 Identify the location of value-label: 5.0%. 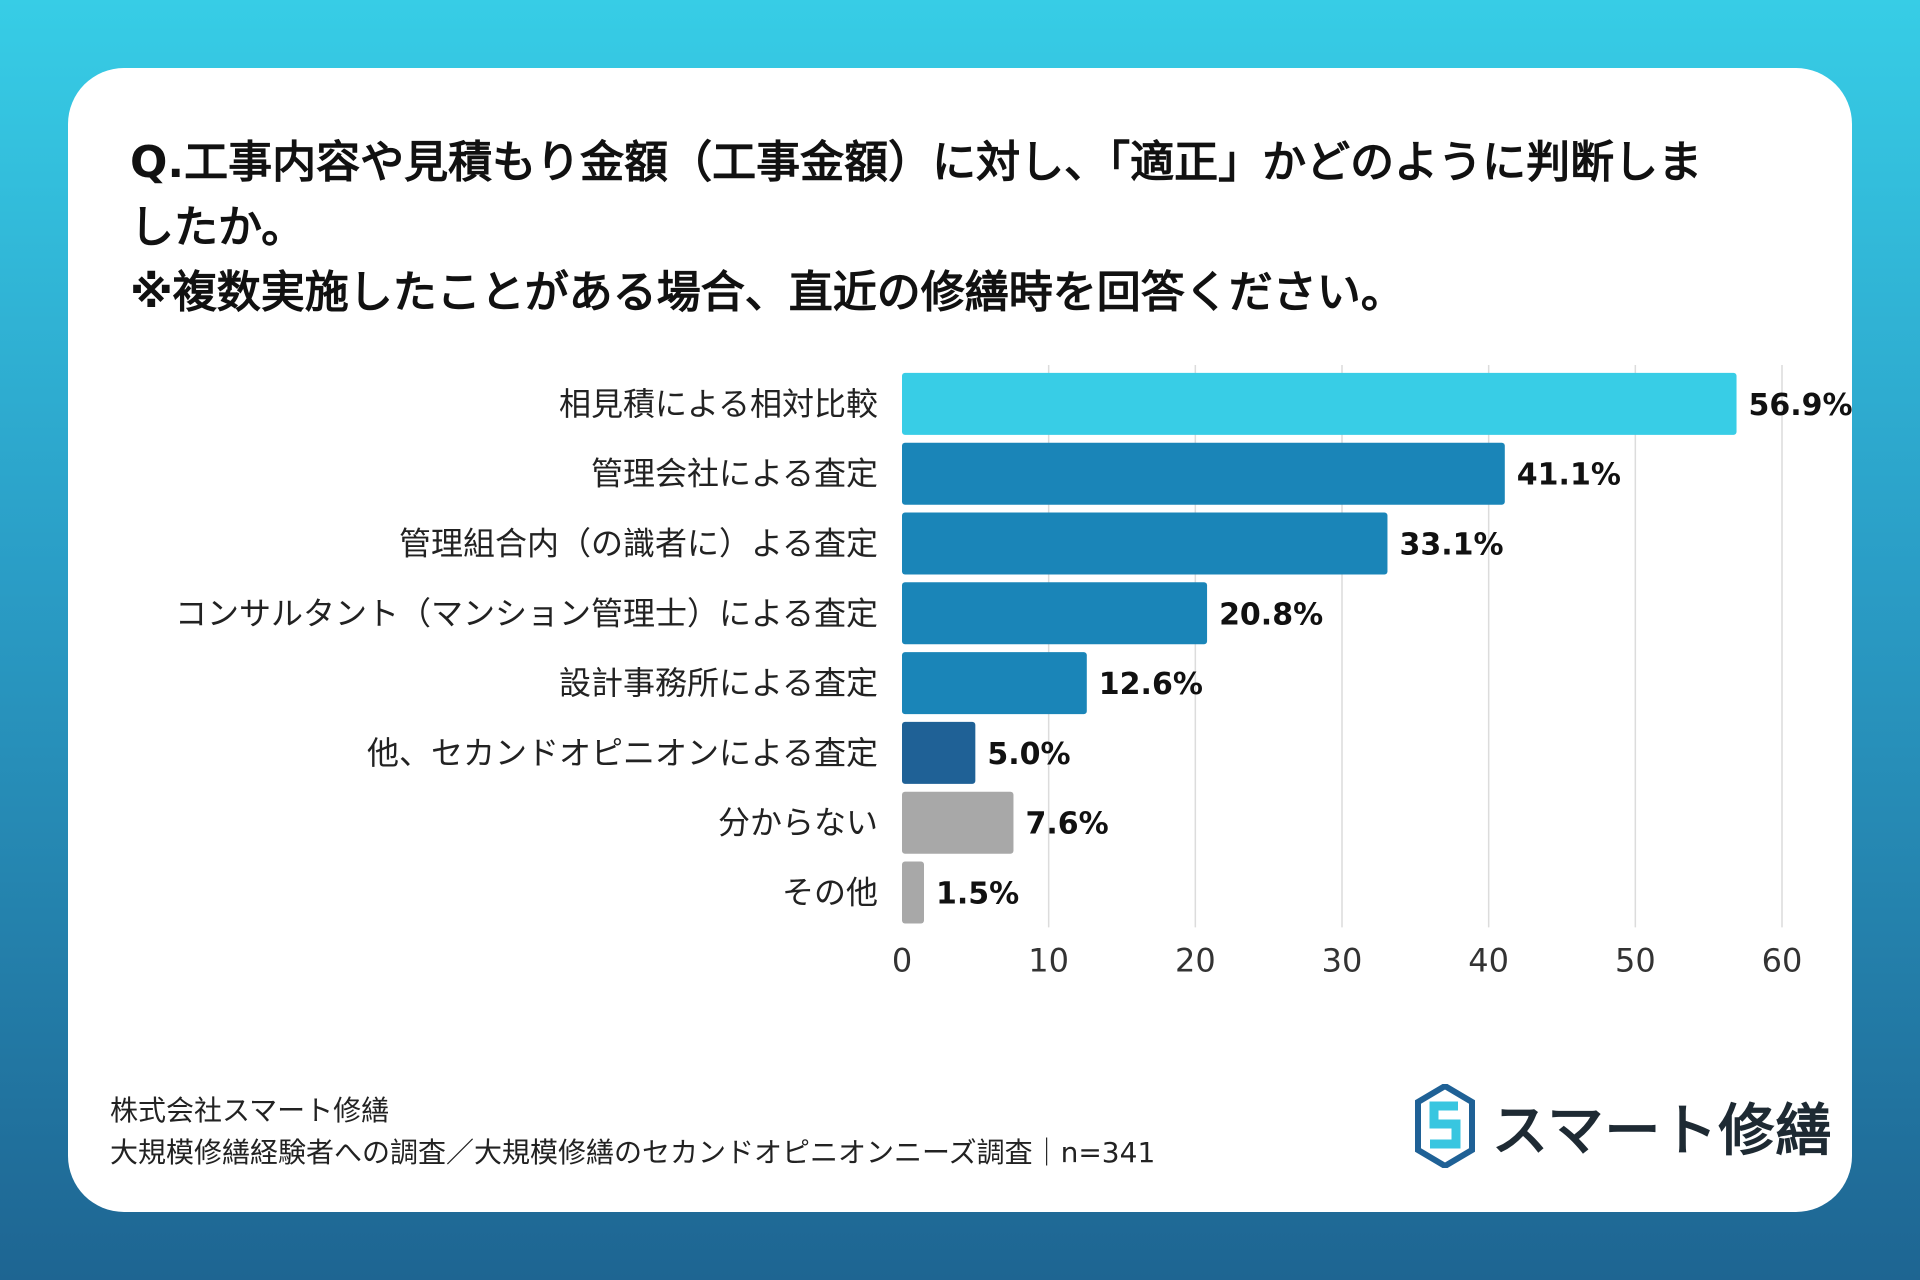
(1028, 754).